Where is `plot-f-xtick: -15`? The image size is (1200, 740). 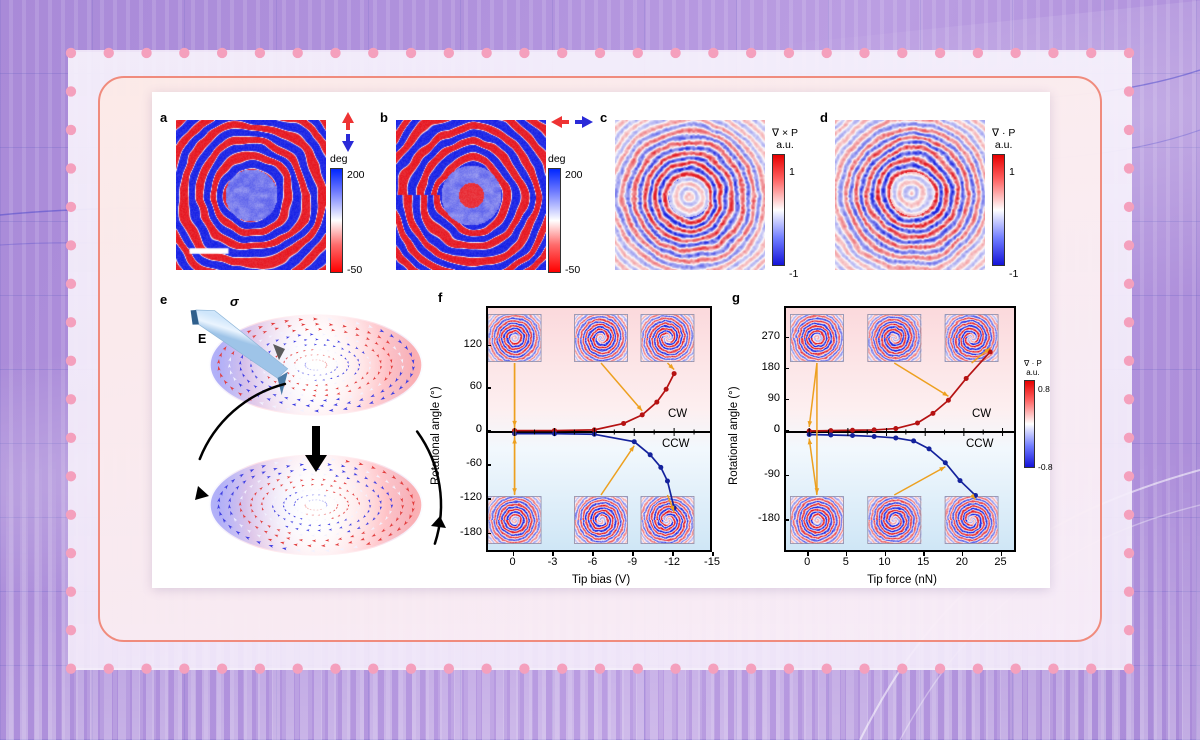 plot-f-xtick: -15 is located at coordinates (712, 562).